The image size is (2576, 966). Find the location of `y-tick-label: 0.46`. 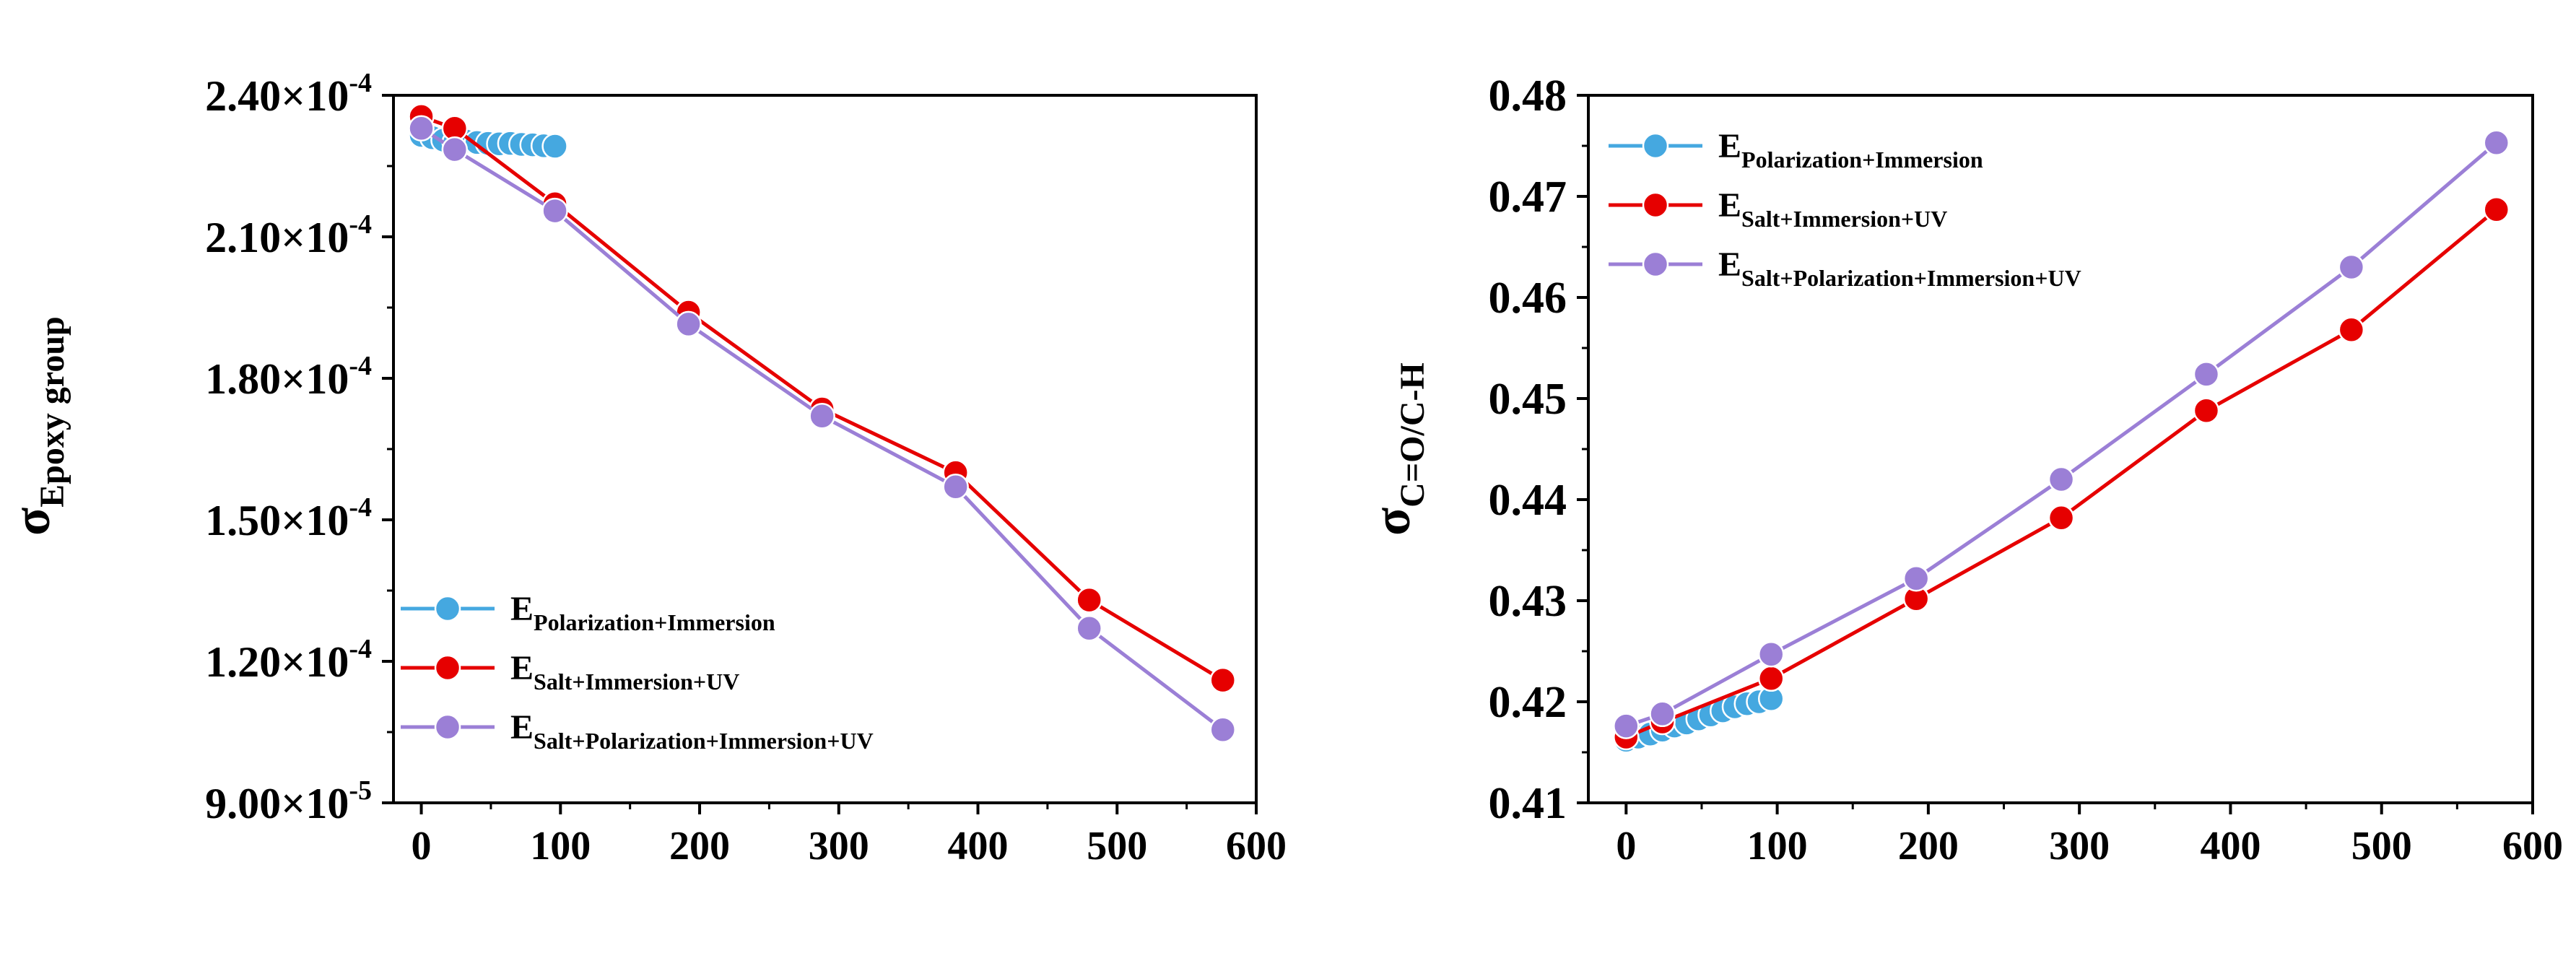

y-tick-label: 0.46 is located at coordinates (1528, 298).